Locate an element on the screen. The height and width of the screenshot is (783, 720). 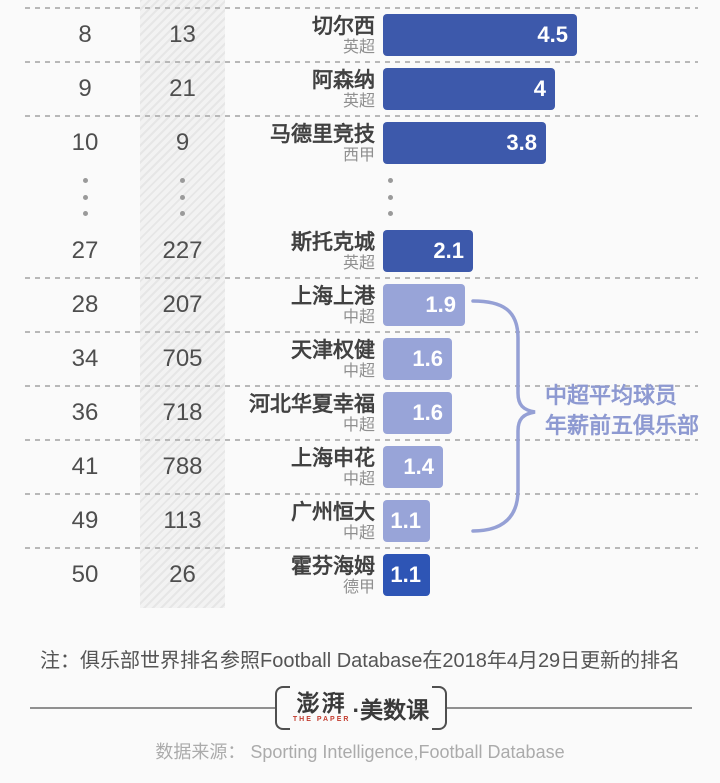
club-name: 上海申花 is located at coordinates (333, 458).